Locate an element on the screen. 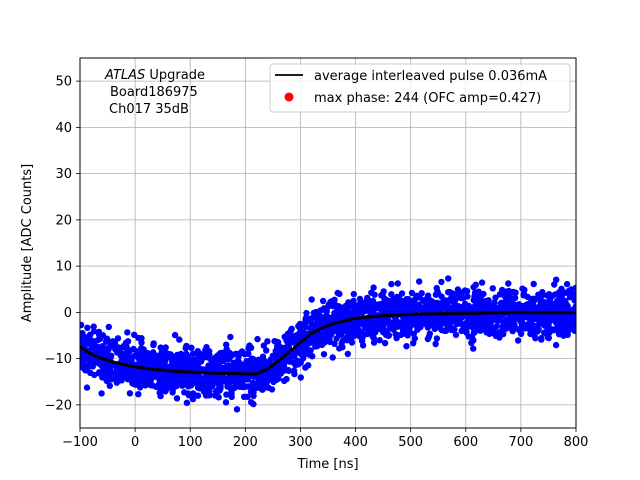  x-tick-label: 400 is located at coordinates (355, 442).